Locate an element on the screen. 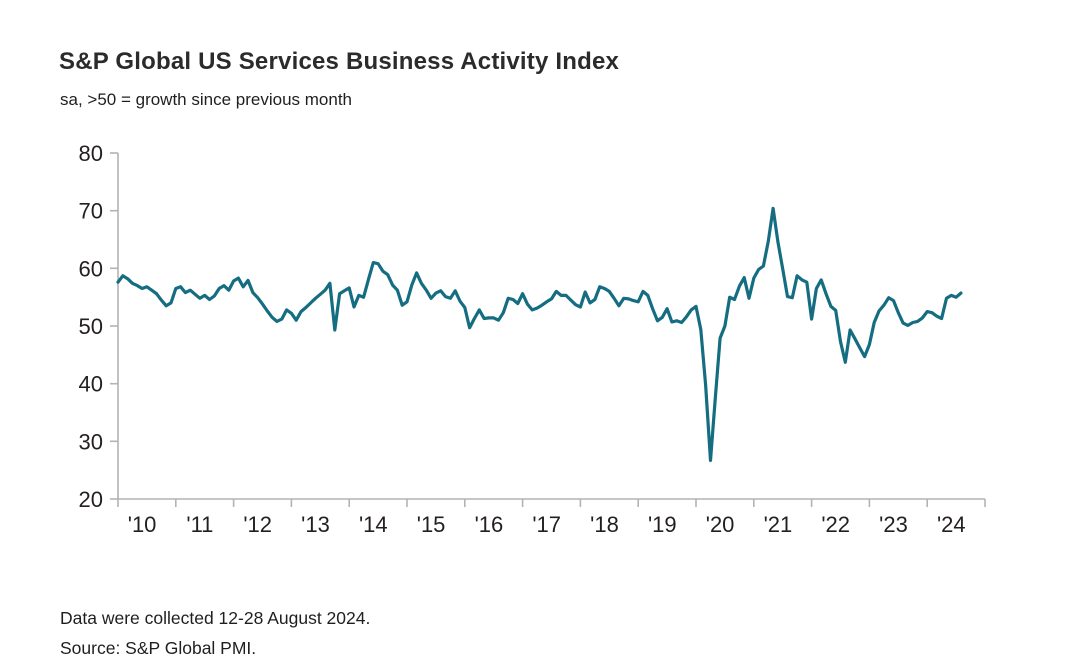  svg-text: '16 is located at coordinates (489, 524).